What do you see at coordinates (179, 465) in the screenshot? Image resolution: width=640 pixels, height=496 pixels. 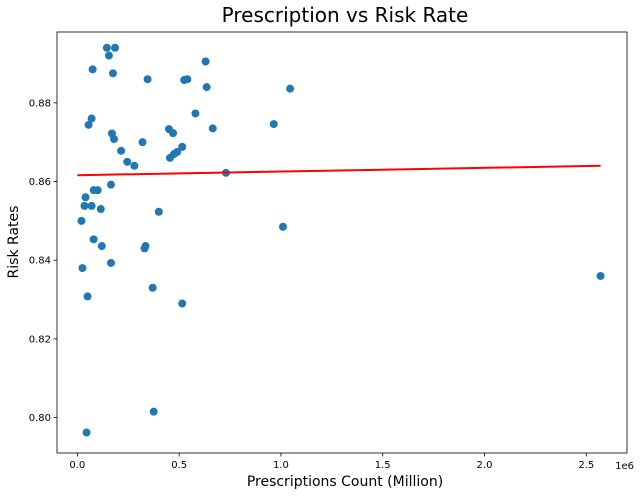 I see `x-tick-label: 0.5` at bounding box center [179, 465].